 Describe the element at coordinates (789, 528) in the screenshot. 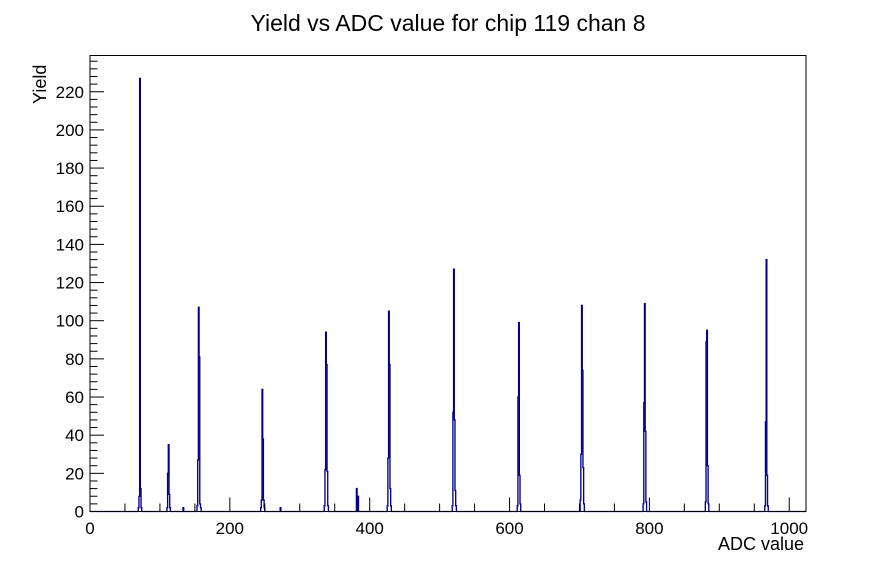

I see `x-tick-label: 1000` at that location.